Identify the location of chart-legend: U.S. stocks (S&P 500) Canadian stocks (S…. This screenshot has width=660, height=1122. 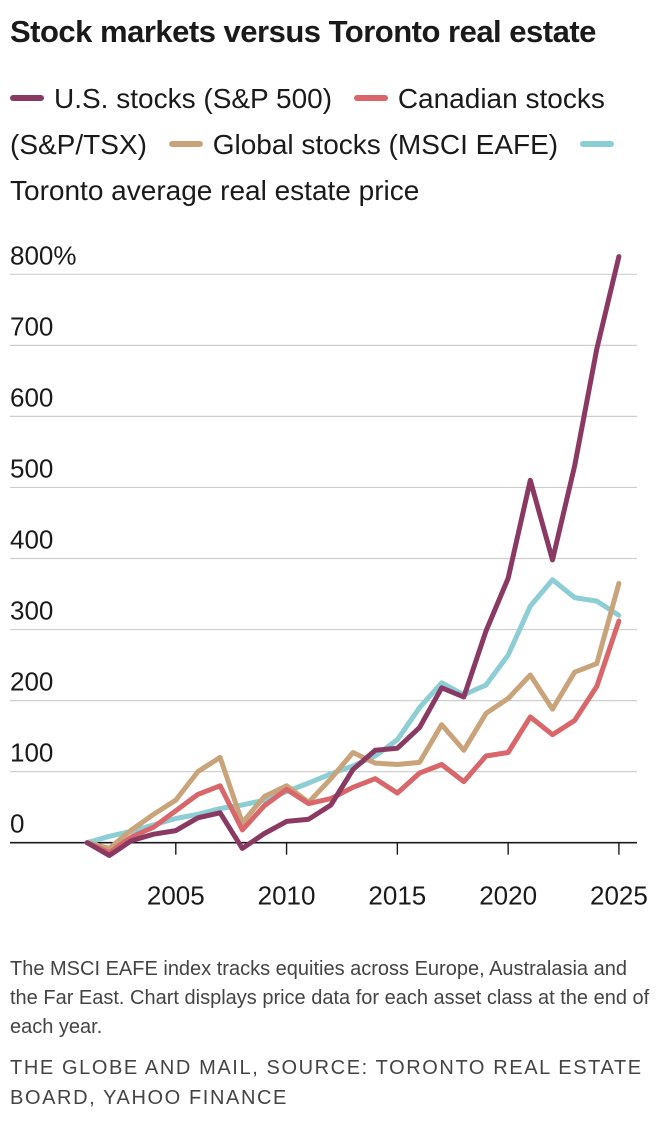
(330, 145).